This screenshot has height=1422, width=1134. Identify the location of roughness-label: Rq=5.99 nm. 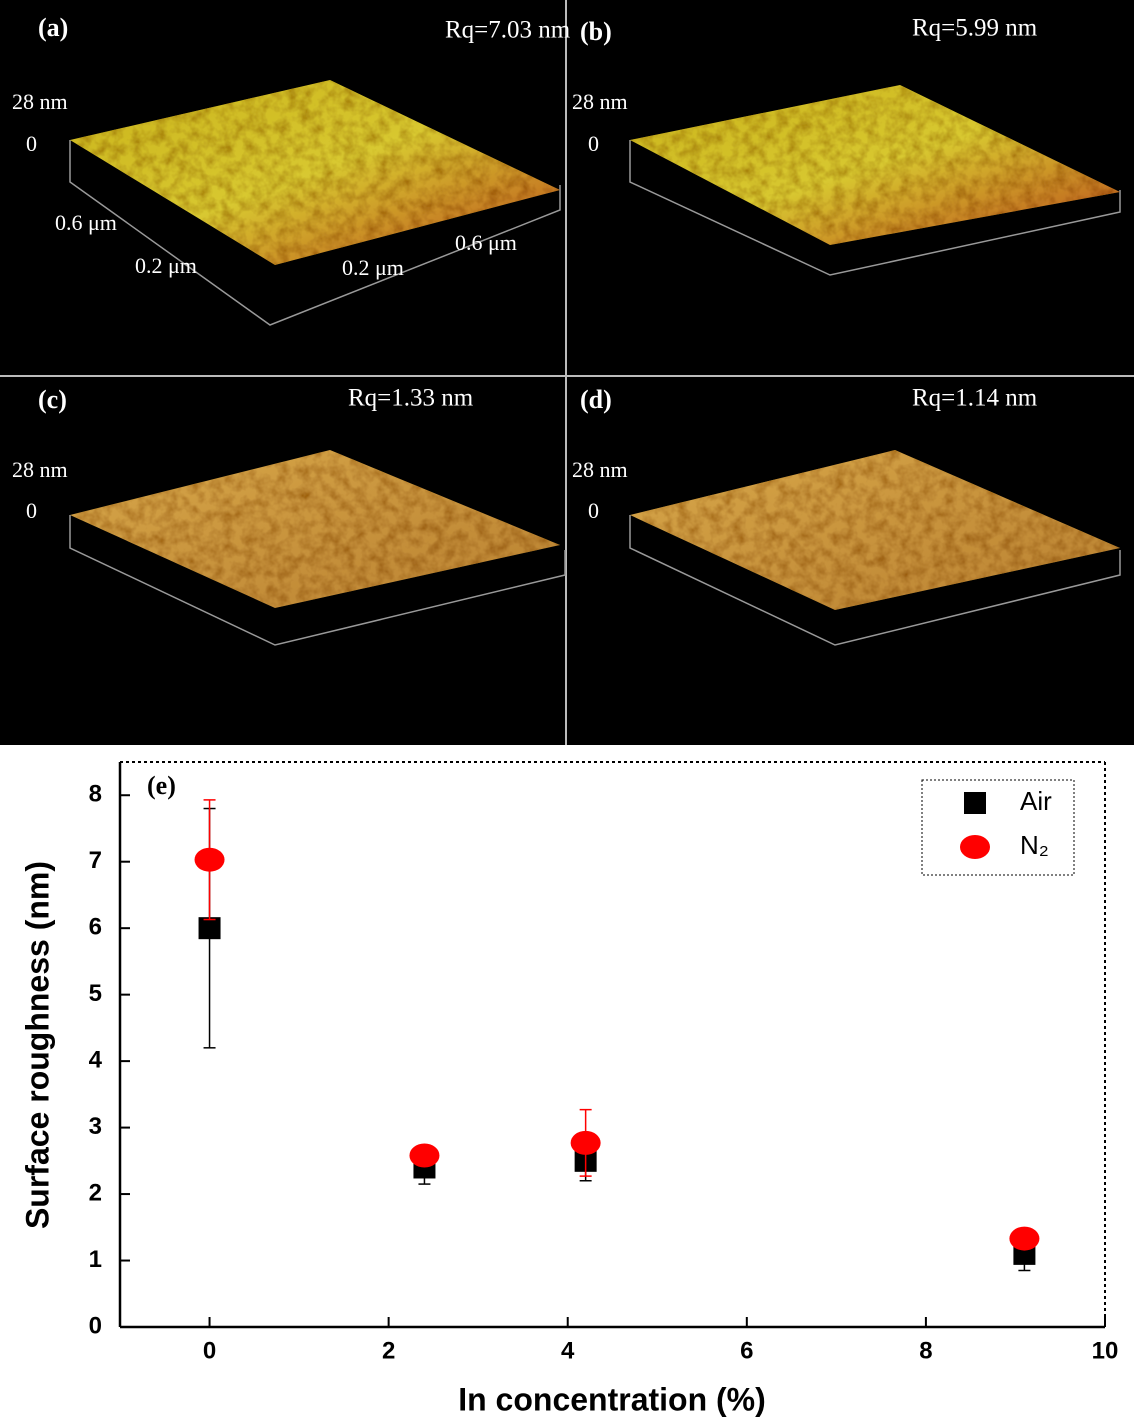
(975, 28).